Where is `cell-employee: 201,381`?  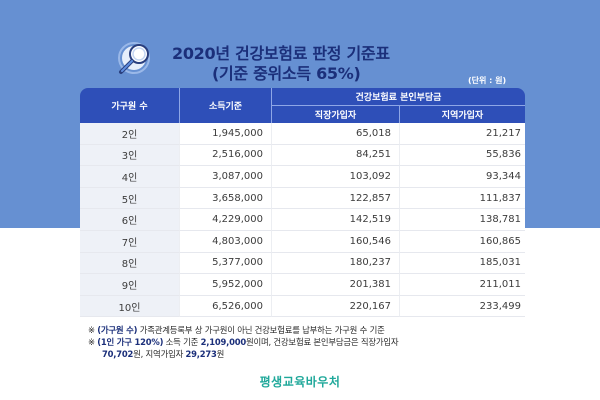
cell-employee: 201,381 is located at coordinates (336, 285).